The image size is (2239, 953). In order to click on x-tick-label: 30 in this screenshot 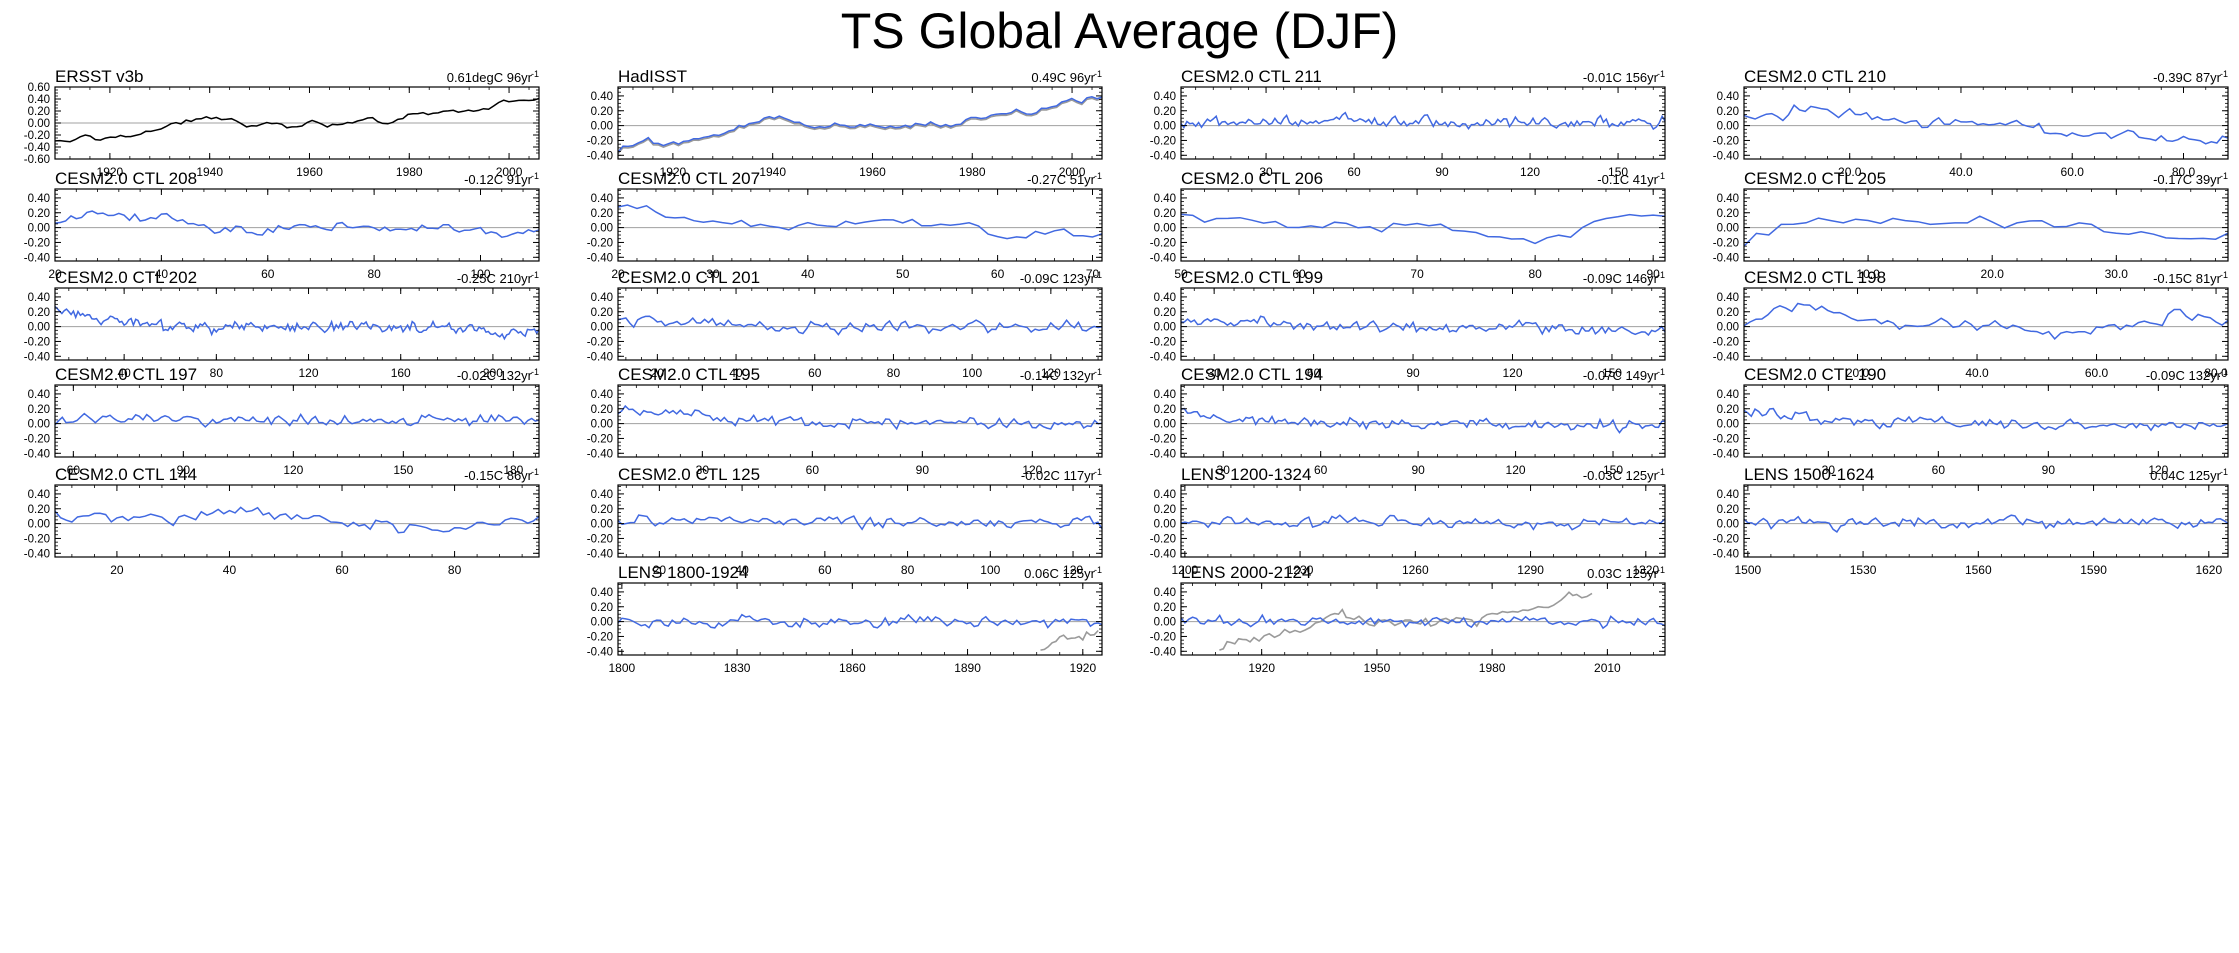, I will do `click(713, 274)`.